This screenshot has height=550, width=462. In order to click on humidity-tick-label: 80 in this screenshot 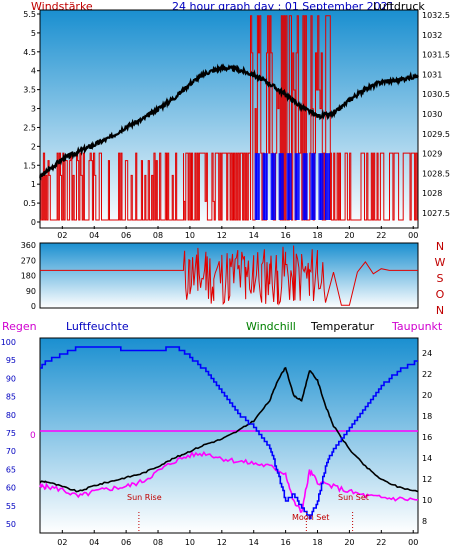, I will do `click(11, 415)`.